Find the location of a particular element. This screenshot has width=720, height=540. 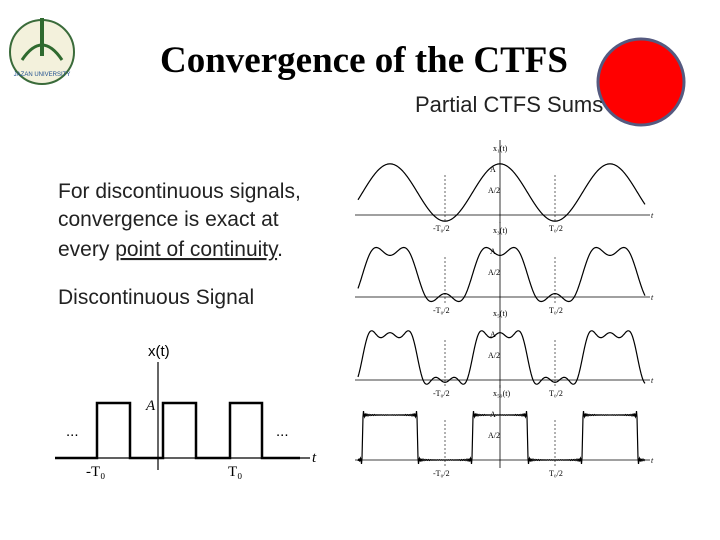

tick-label: T₀ is located at coordinates (235, 472).